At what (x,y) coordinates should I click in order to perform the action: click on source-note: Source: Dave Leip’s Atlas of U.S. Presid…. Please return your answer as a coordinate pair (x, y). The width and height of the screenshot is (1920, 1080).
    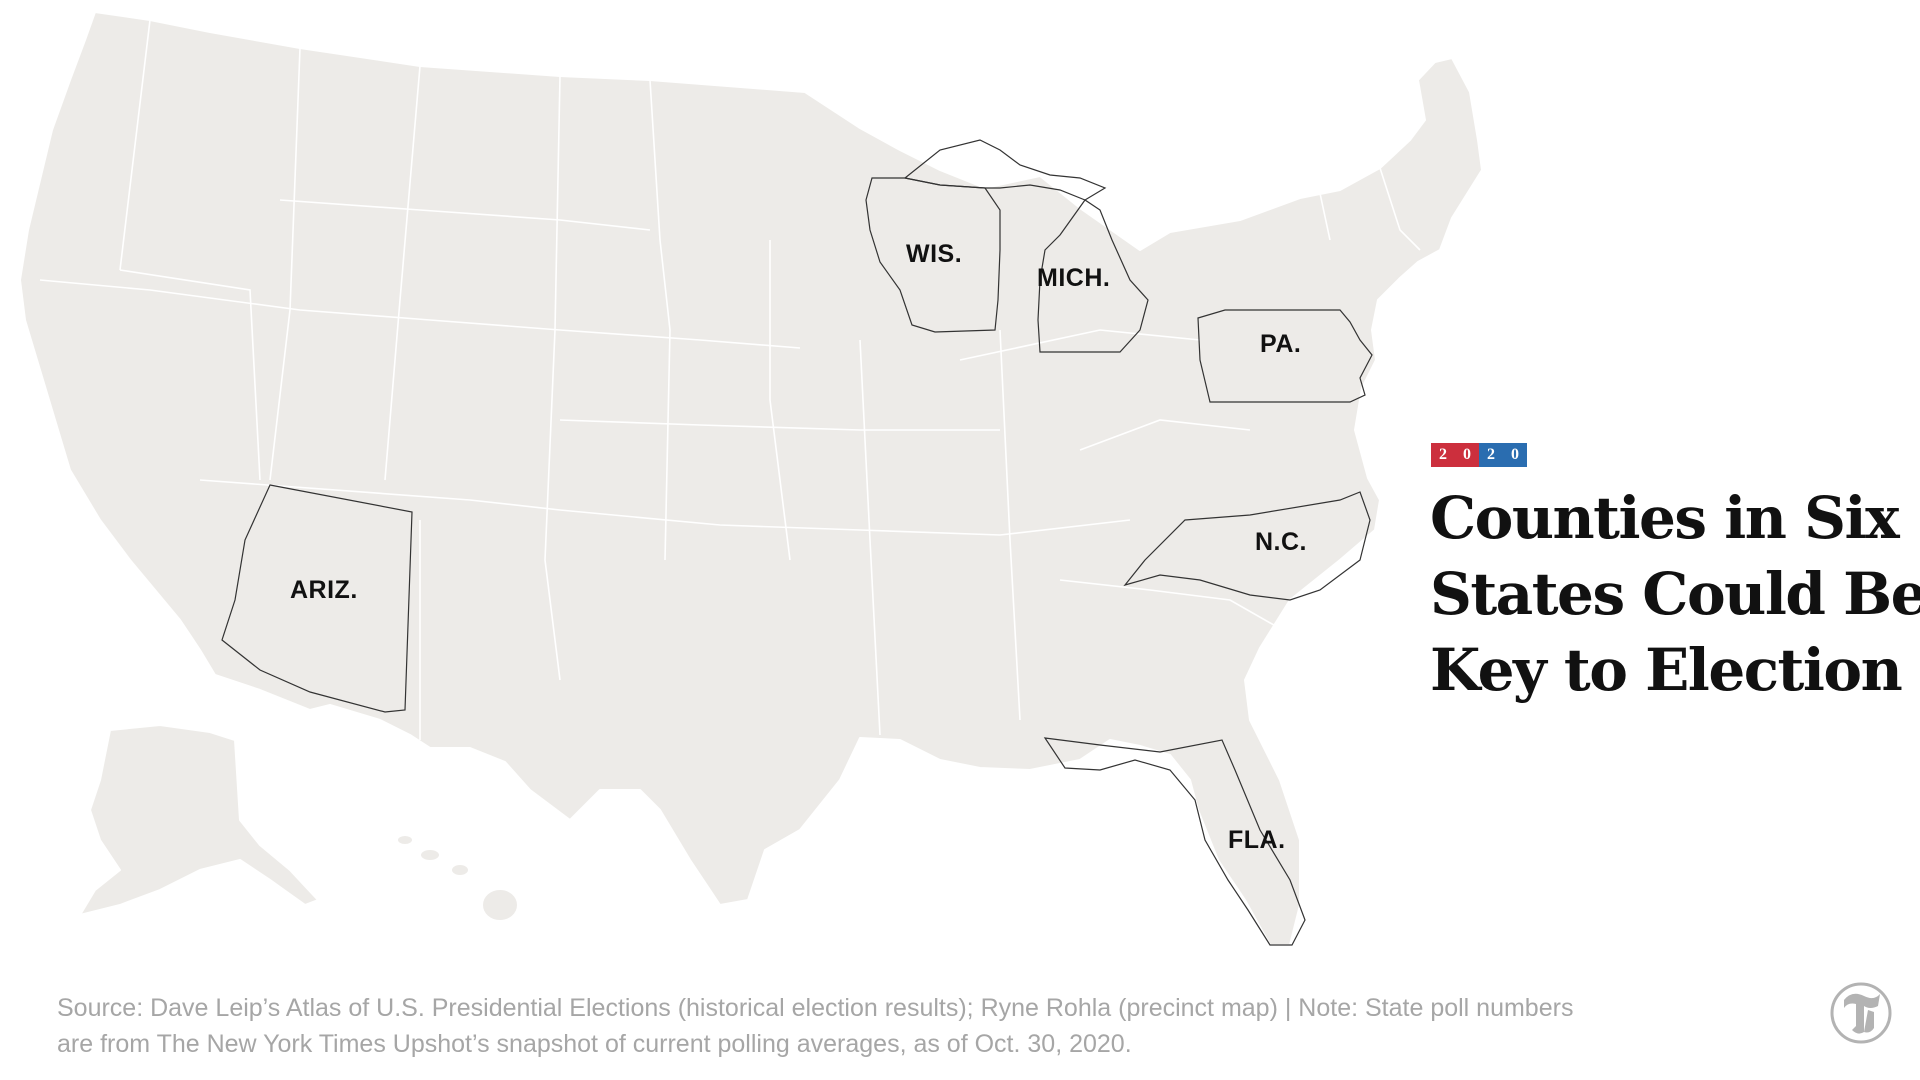
    Looking at the image, I should click on (897, 1026).